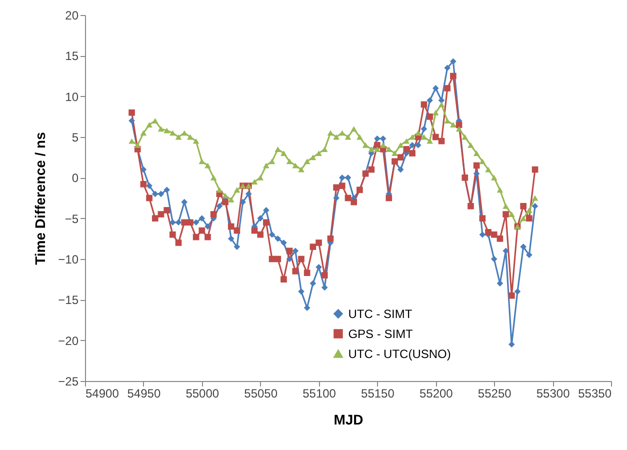 The width and height of the screenshot is (627, 450). Describe the element at coordinates (75, 178) in the screenshot. I see `y-tick-label: 0` at that location.